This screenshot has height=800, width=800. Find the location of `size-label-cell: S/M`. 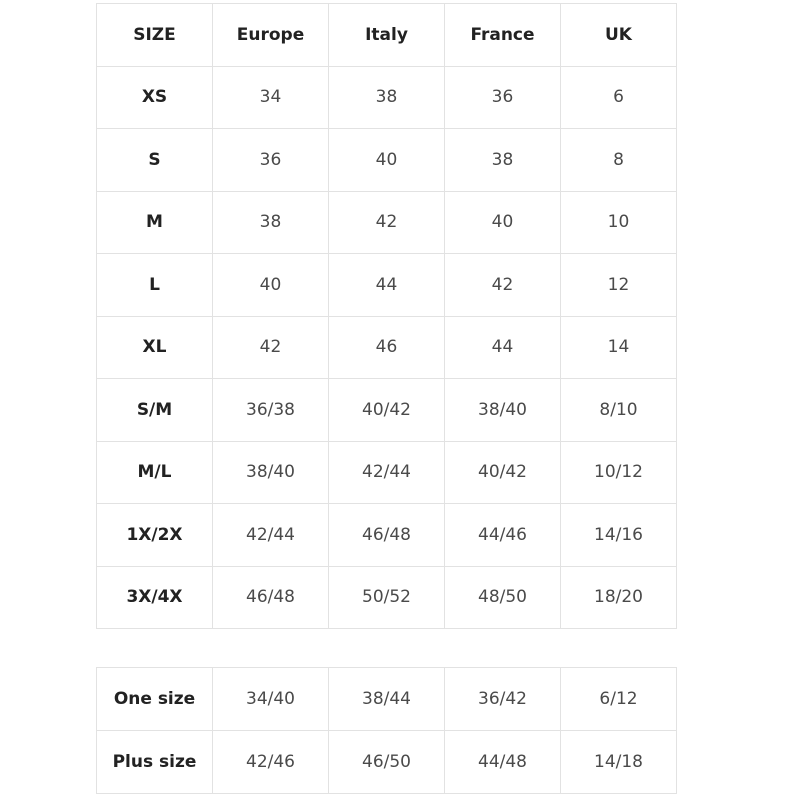

size-label-cell: S/M is located at coordinates (154, 410).